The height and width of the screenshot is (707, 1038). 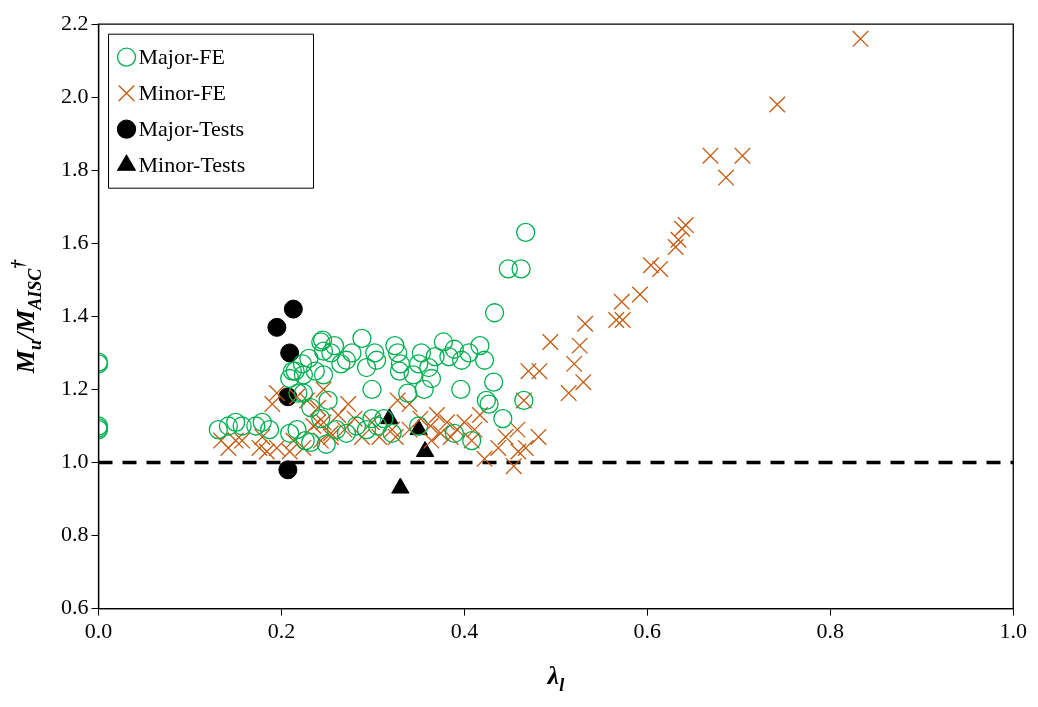 I want to click on y-tick-label: 2.0, so click(x=75, y=96).